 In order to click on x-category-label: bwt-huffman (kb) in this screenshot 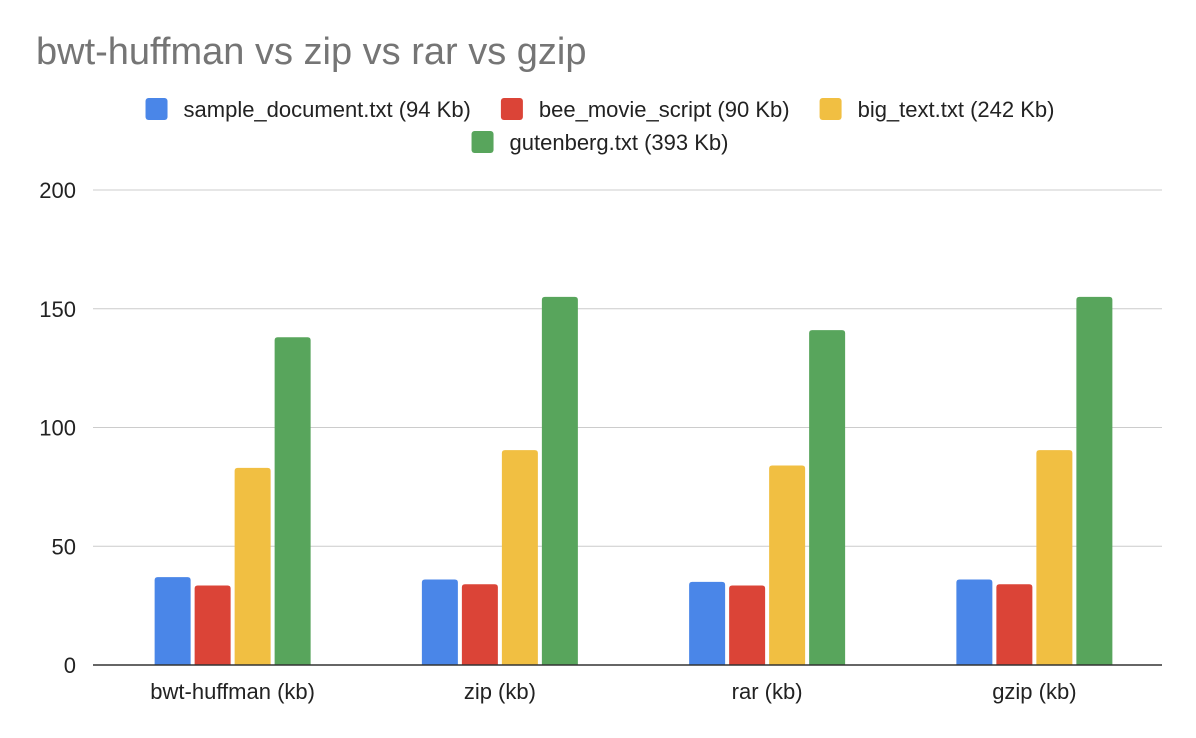, I will do `click(232, 691)`.